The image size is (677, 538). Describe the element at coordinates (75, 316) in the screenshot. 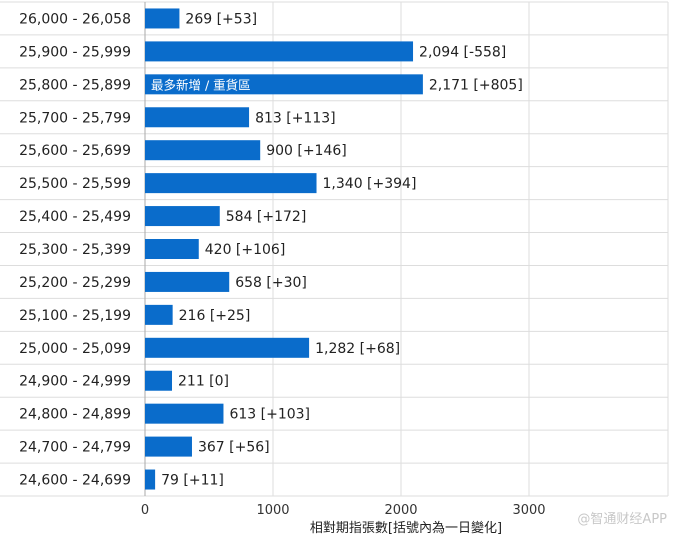

I see `category-label: 25,100 - 25,199` at that location.